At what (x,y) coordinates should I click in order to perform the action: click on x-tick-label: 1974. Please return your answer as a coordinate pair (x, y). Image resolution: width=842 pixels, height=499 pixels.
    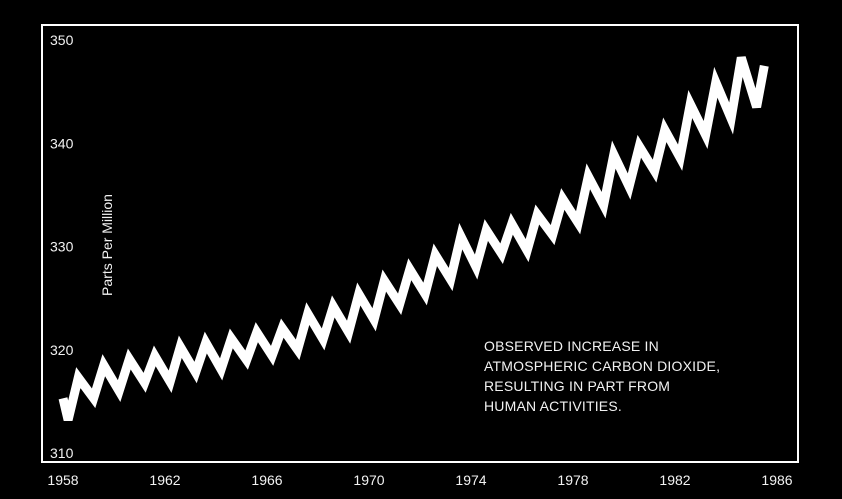
    Looking at the image, I should click on (470, 480).